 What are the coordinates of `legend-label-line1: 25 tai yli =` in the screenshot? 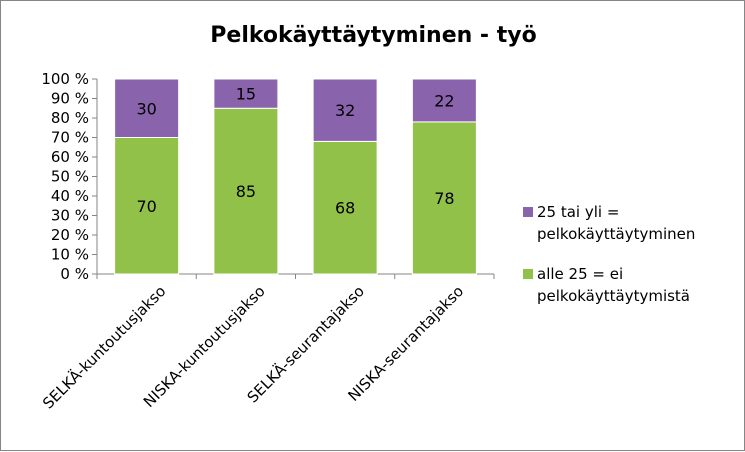 It's located at (578, 212).